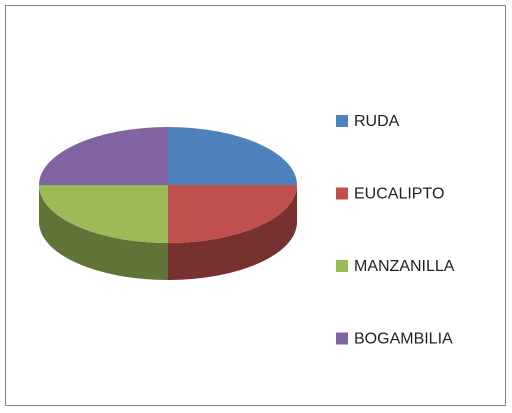 This screenshot has width=512, height=413. What do you see at coordinates (404, 266) in the screenshot?
I see `legend-label: MANZANILLA` at bounding box center [404, 266].